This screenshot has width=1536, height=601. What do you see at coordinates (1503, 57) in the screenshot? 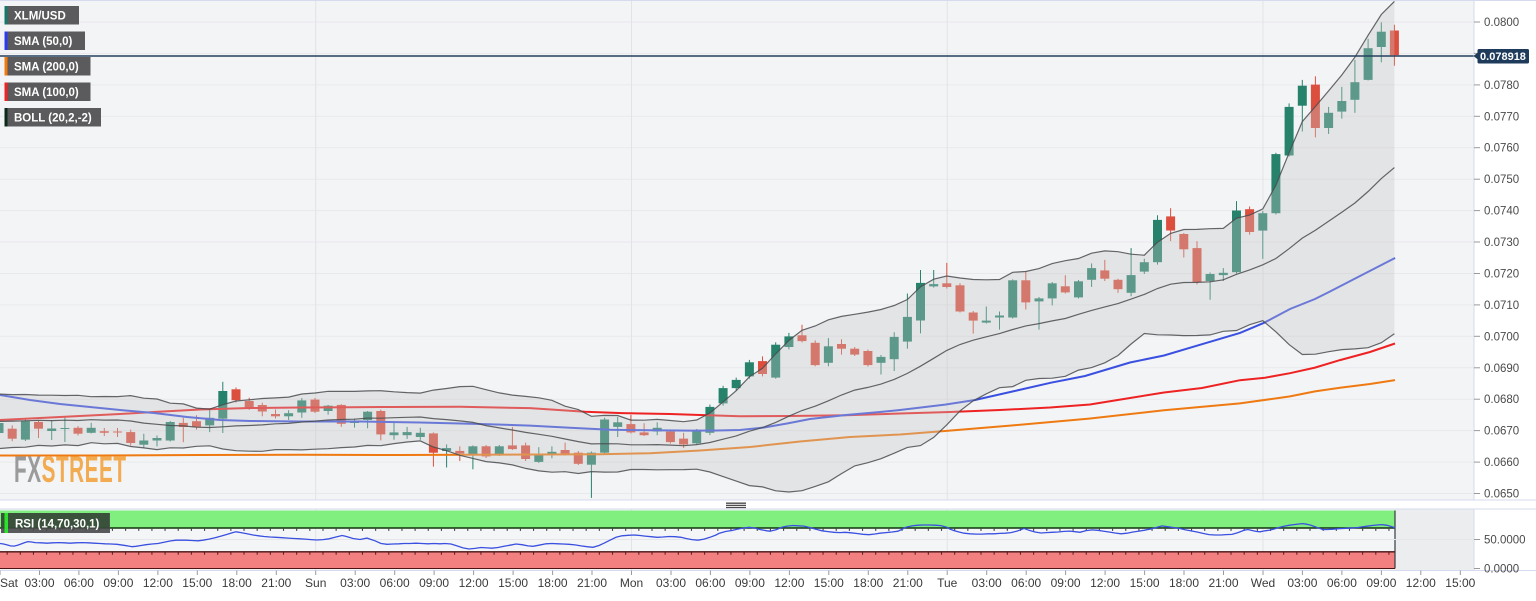
I see `svg-text: 0.078918` at bounding box center [1503, 57].